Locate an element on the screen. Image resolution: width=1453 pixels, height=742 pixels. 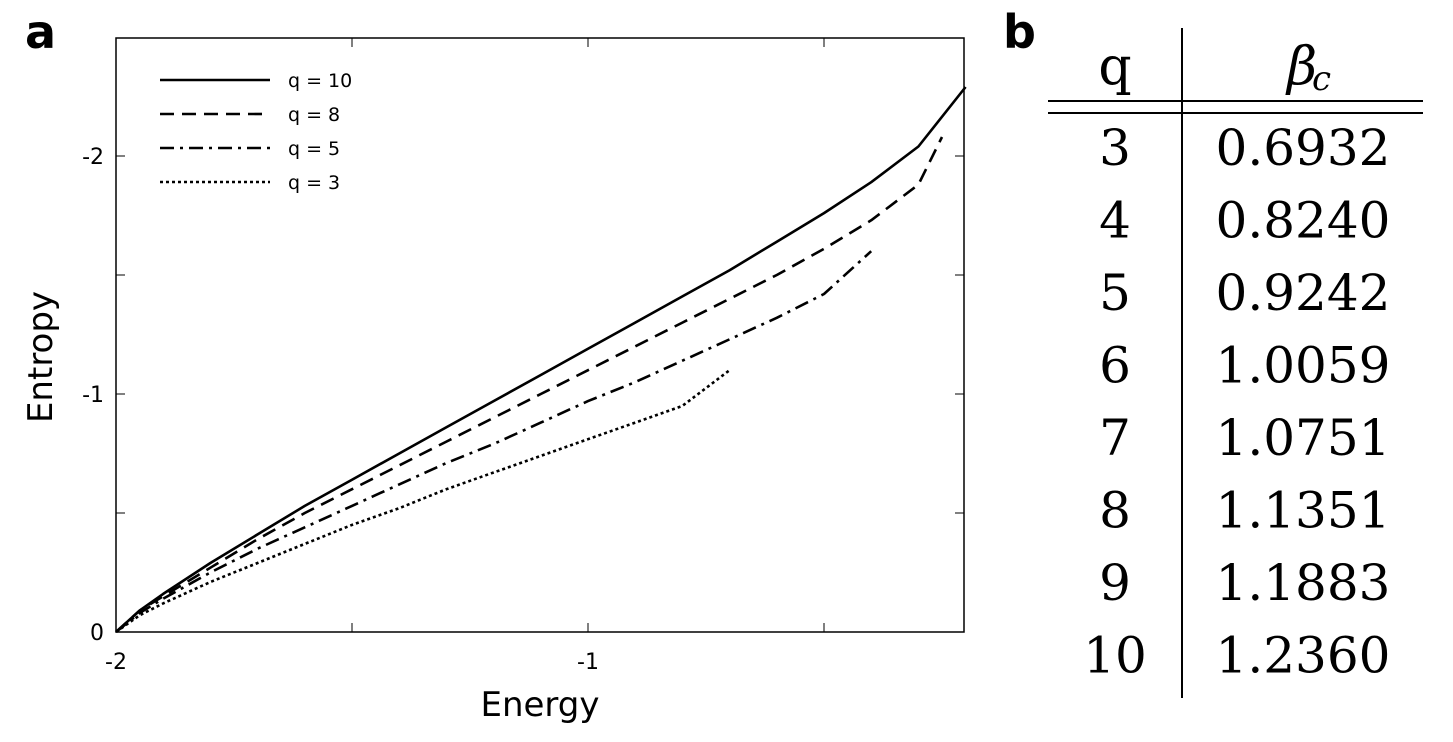
table-cell-q: 10 is located at coordinates (1115, 656).